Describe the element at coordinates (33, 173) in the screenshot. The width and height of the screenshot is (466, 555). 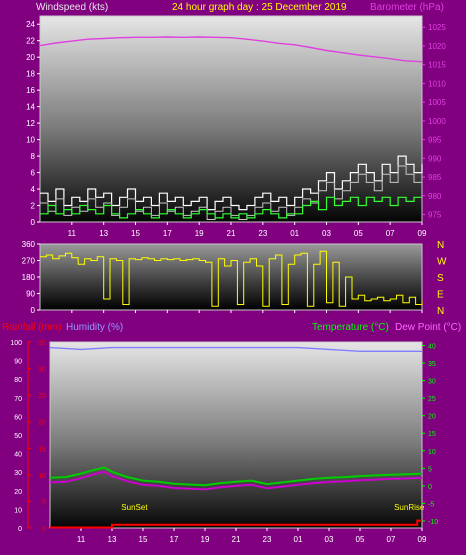
I see `y-tick-label: 6` at that location.